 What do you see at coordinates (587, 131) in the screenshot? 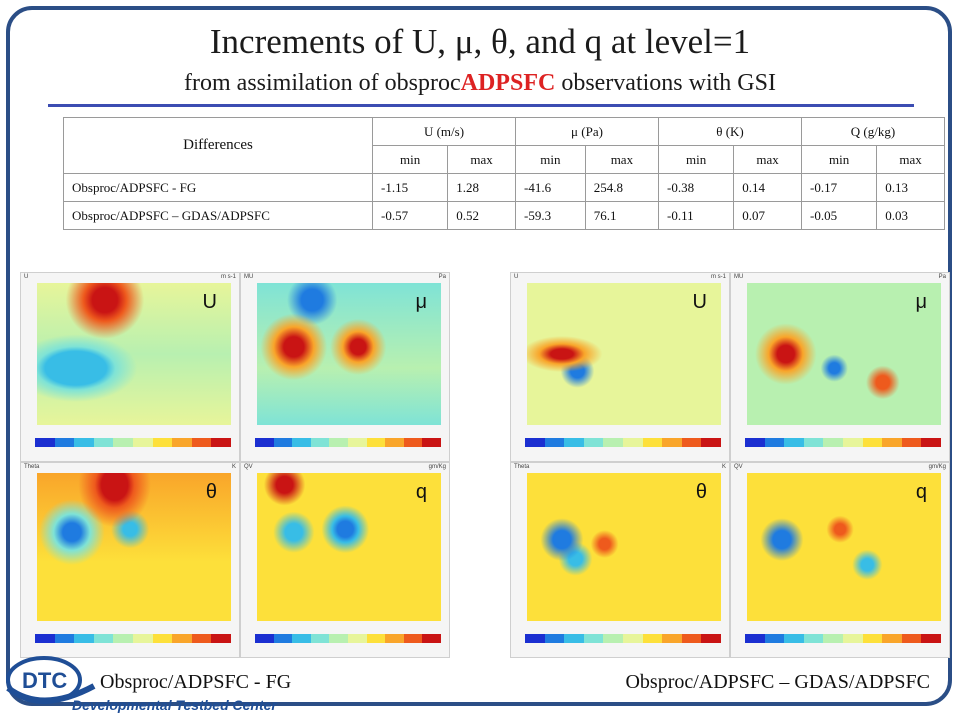
I see `table-group-header: μ (Pa)` at bounding box center [587, 131].